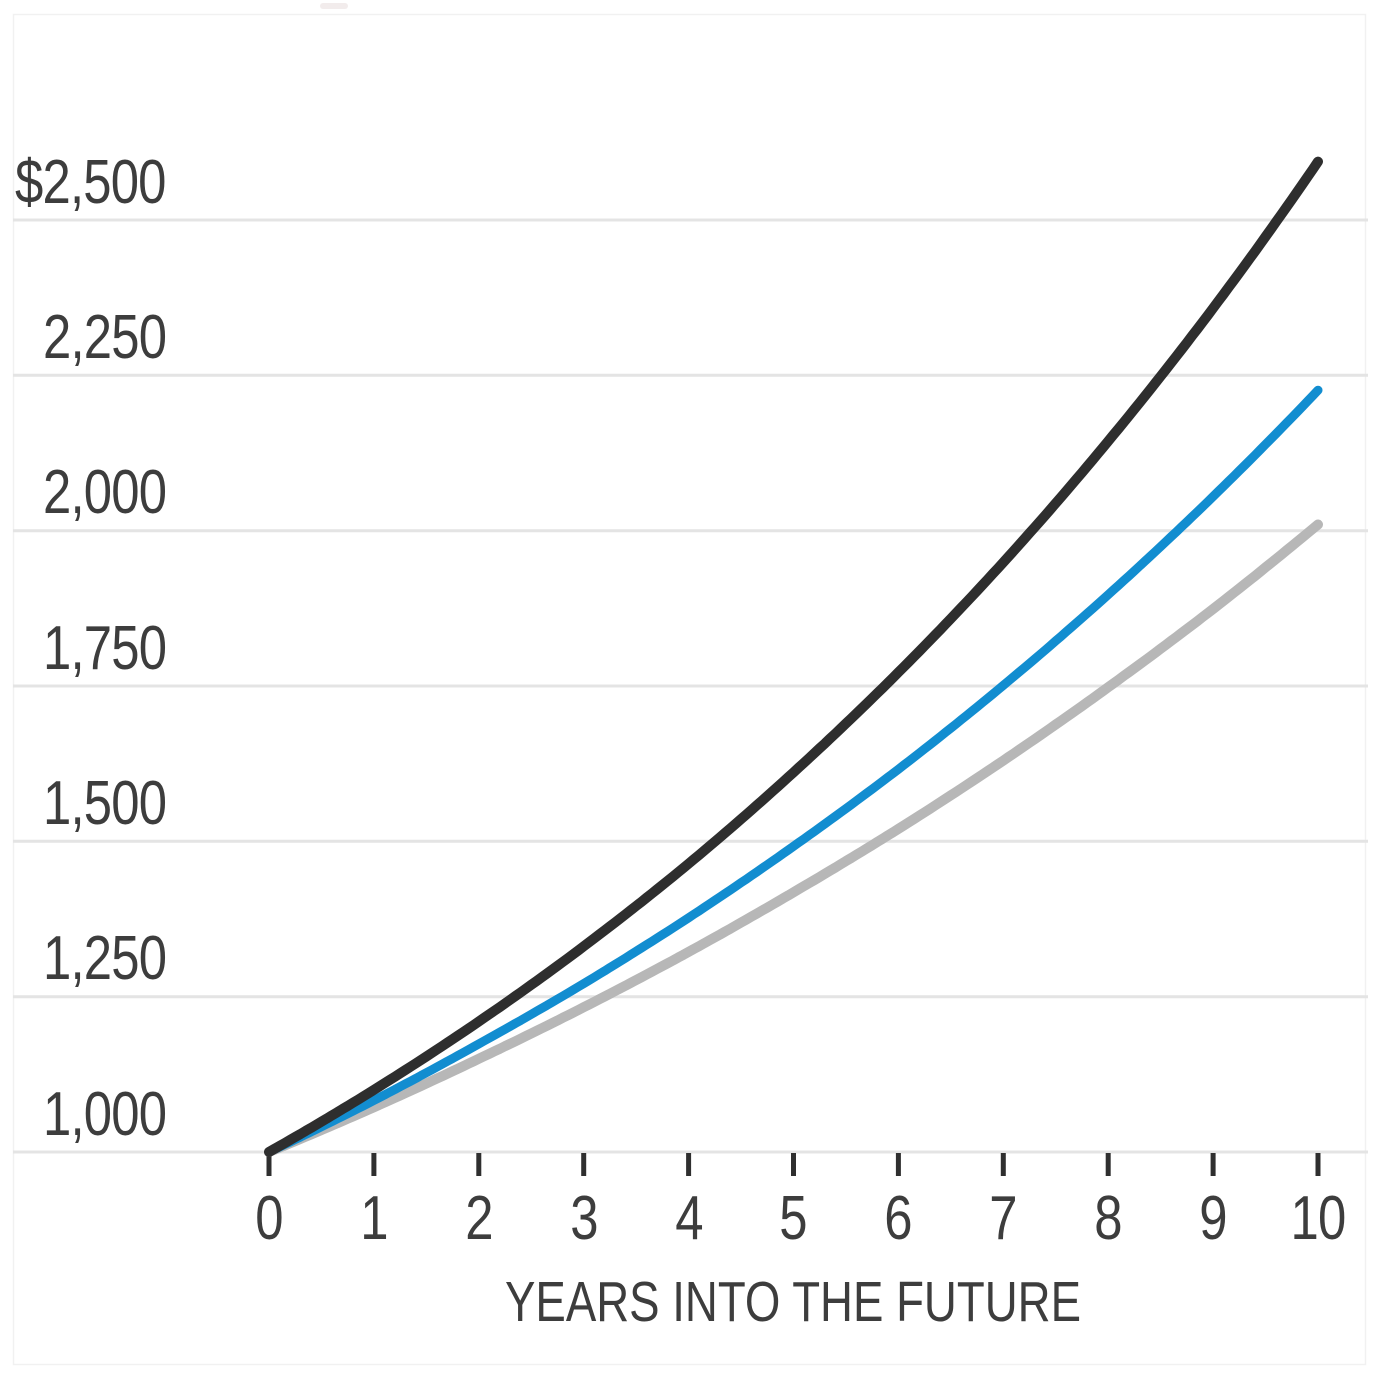  Describe the element at coordinates (104, 492) in the screenshot. I see `y-tick-label-2000: 2,000` at that location.